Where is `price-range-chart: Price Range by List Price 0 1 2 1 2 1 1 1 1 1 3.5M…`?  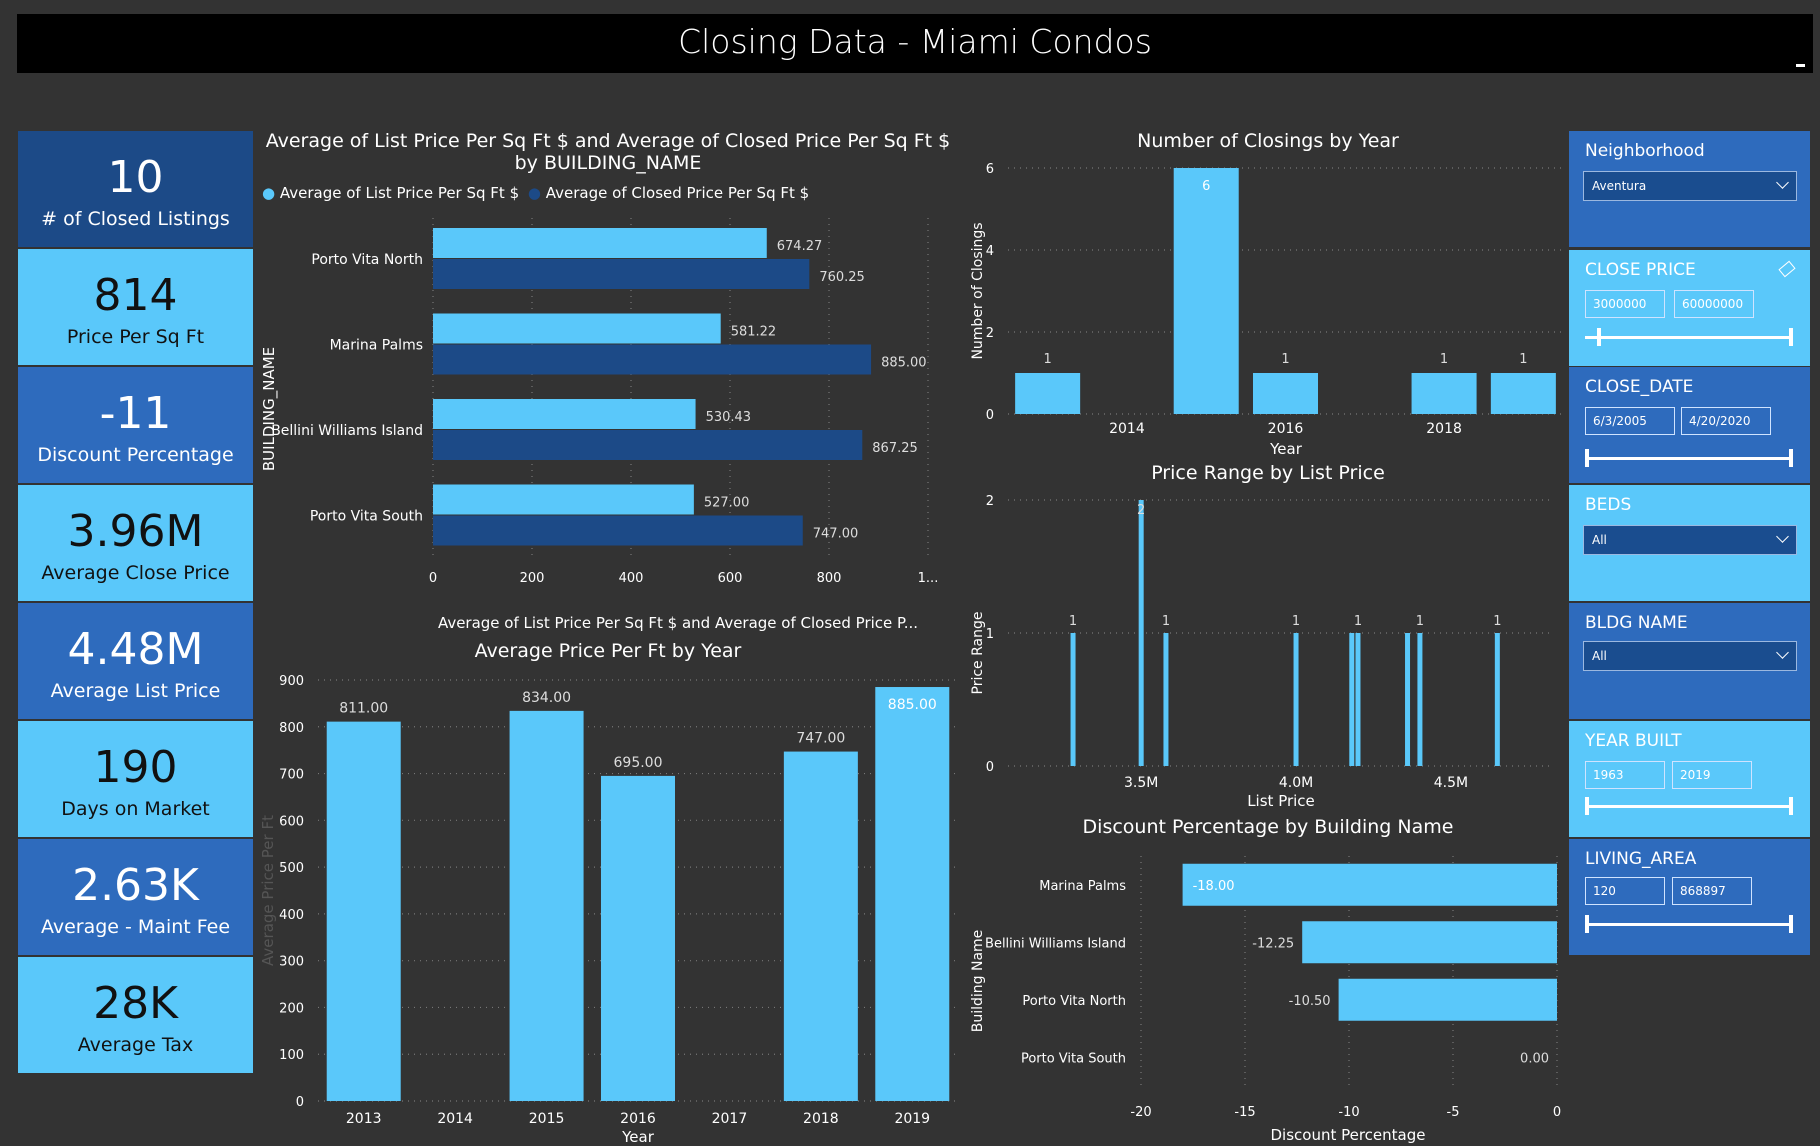
price-range-chart: Price Range by List Price 0 1 2 1 2 1 1 1 1 1 3.5M… is located at coordinates (1268, 636).